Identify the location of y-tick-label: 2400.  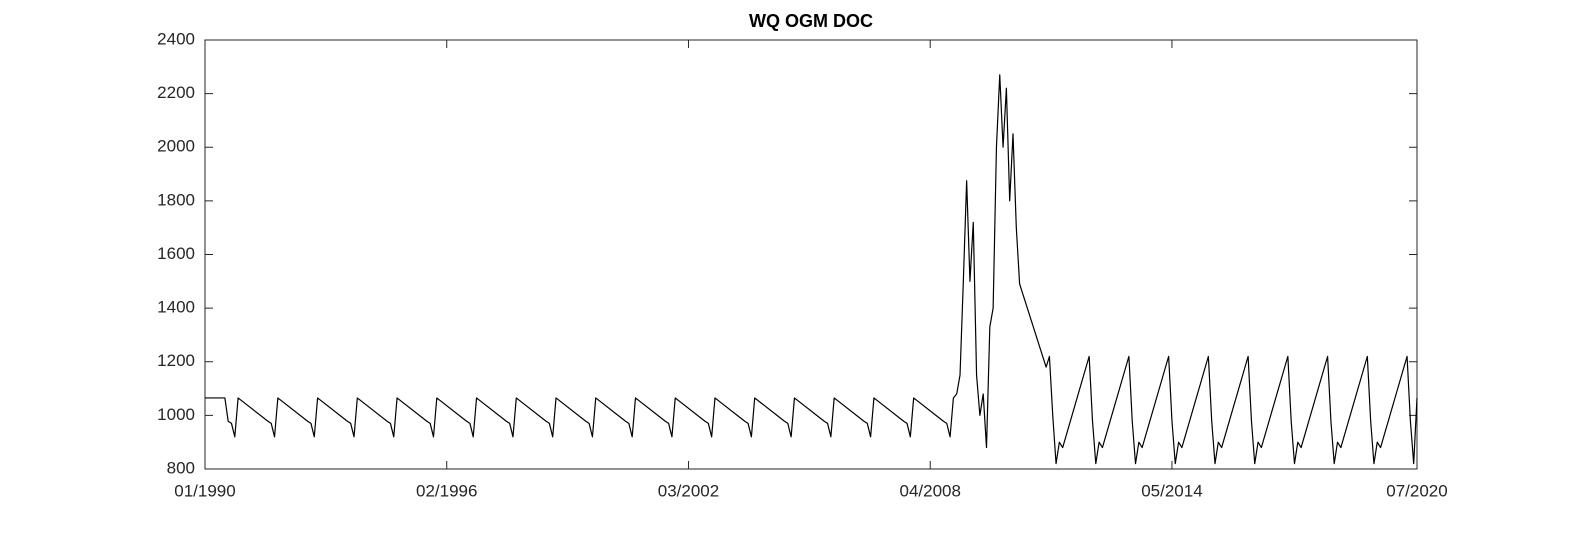
(176, 38).